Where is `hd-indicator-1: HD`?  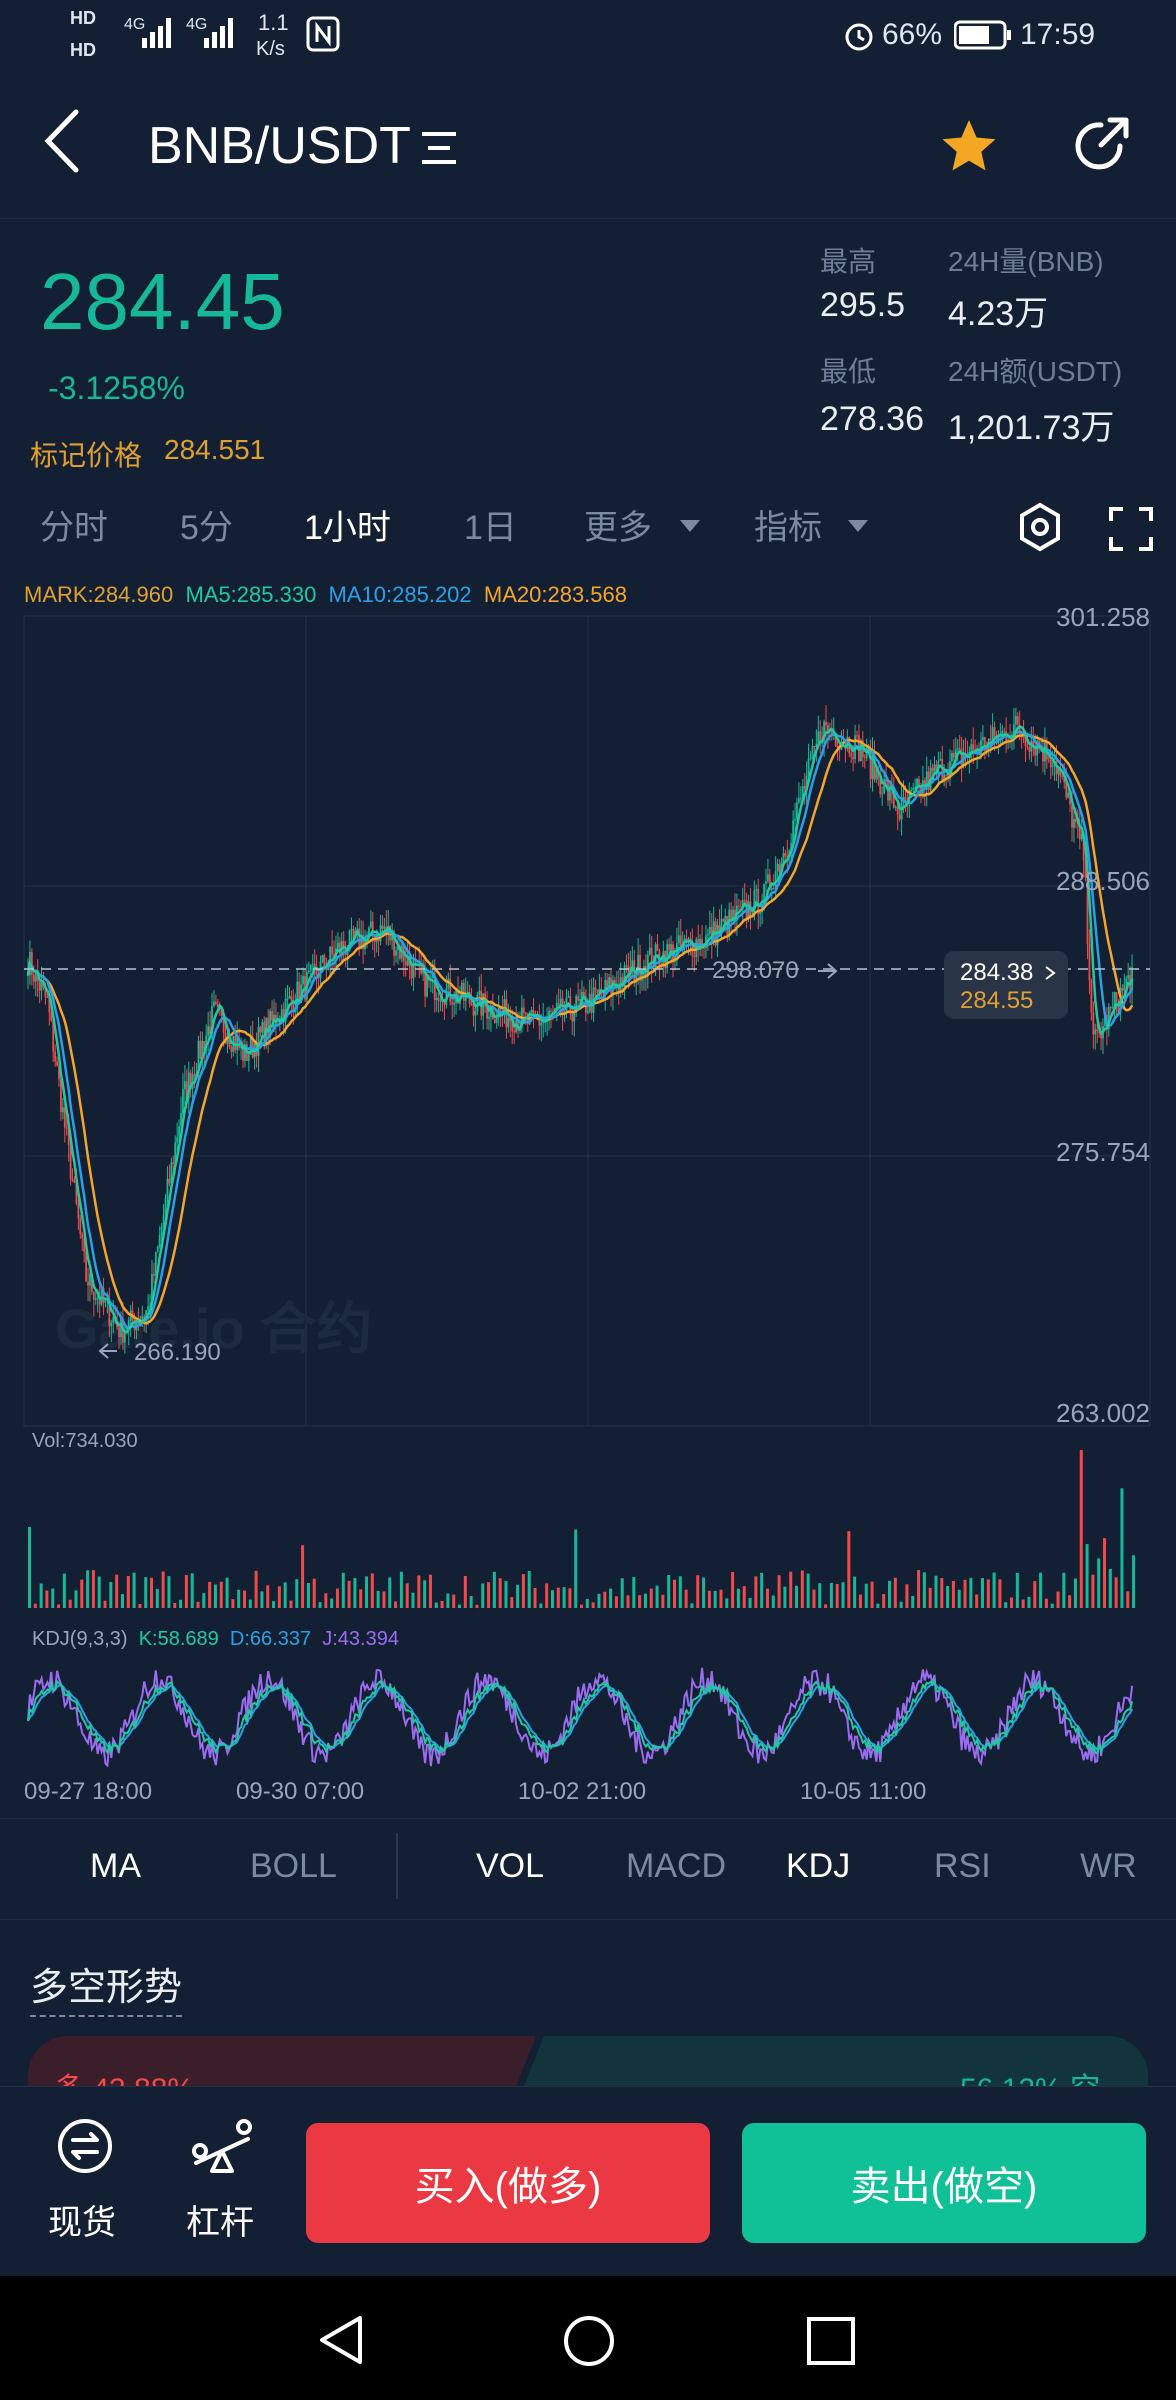
hd-indicator-1: HD is located at coordinates (83, 18).